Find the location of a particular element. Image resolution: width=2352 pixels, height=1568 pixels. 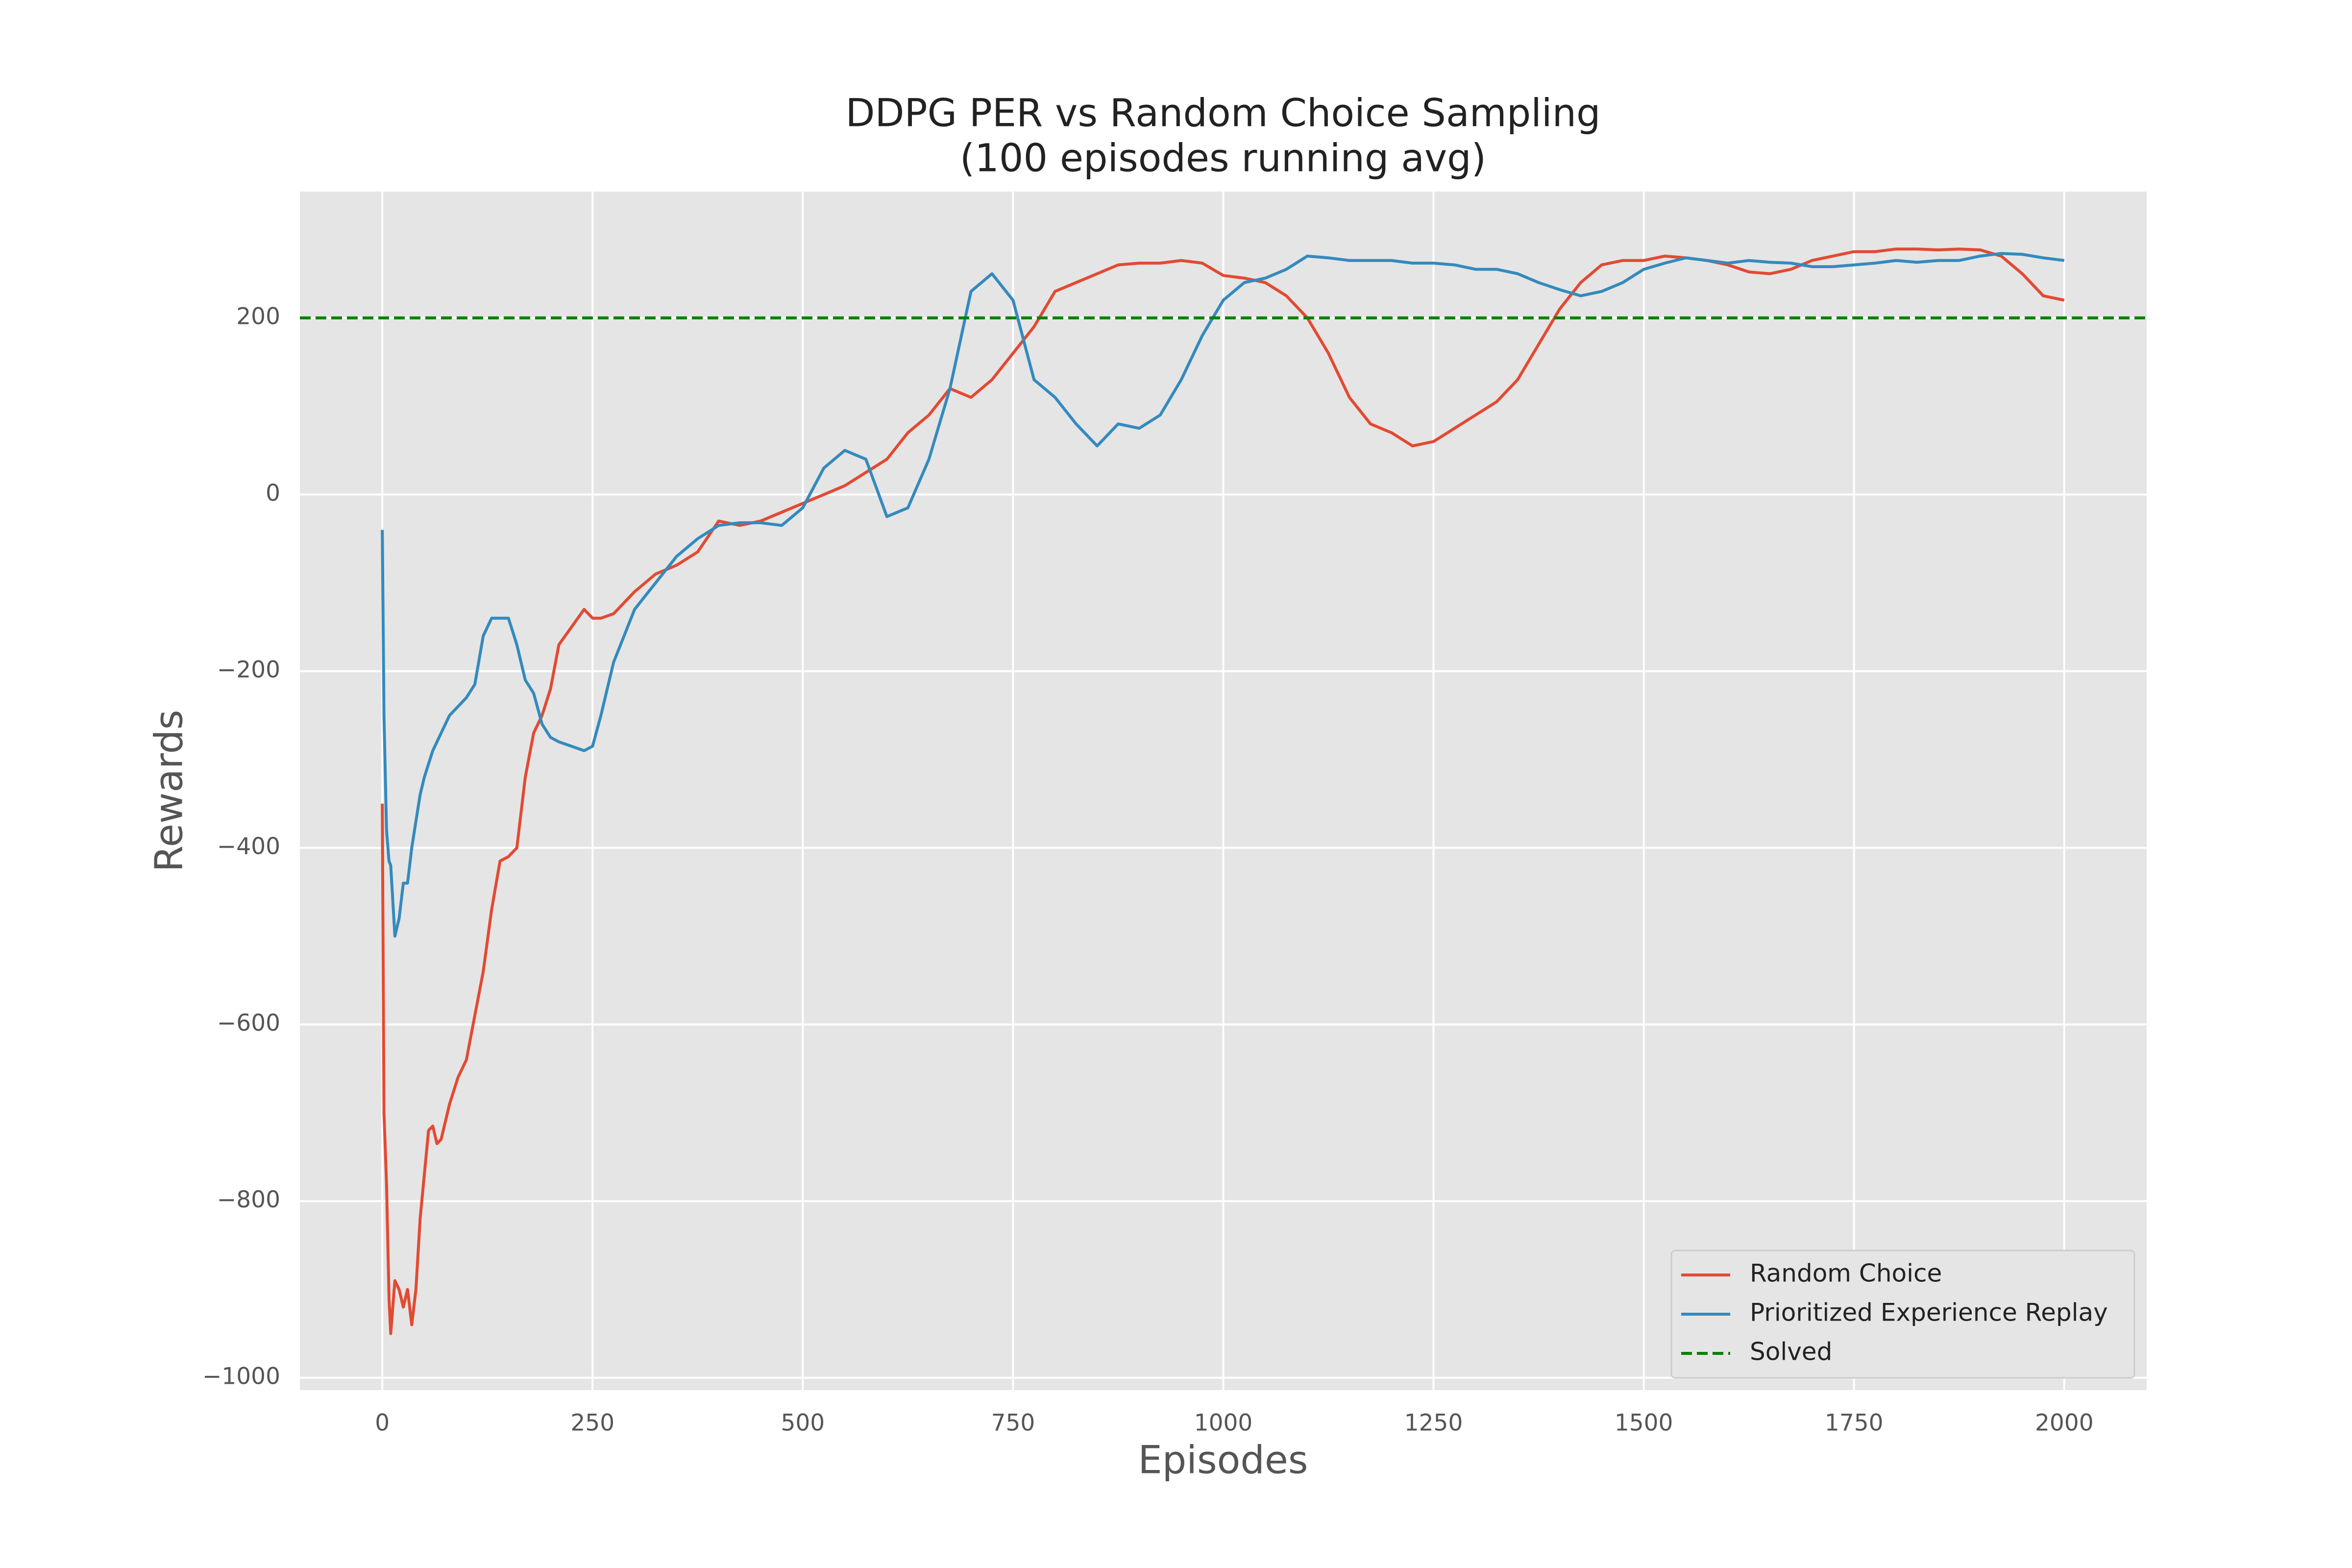

y-tick-label: −800 is located at coordinates (248, 1199).